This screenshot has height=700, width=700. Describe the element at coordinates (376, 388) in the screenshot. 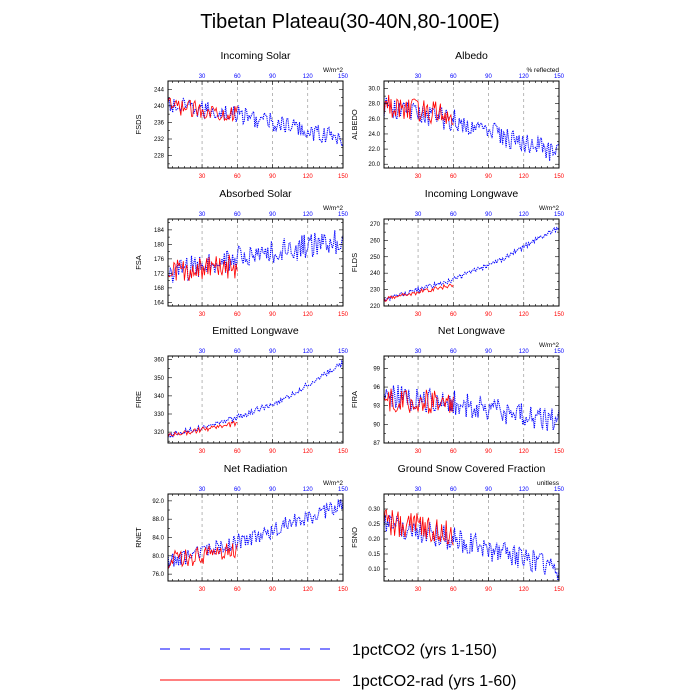

I see `y-tick-label: 96` at that location.